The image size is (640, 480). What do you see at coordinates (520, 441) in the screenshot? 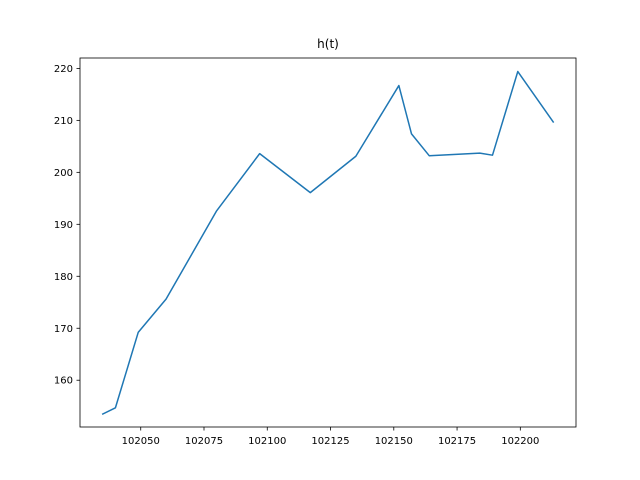
I see `x-tick-label: 102200` at bounding box center [520, 441].